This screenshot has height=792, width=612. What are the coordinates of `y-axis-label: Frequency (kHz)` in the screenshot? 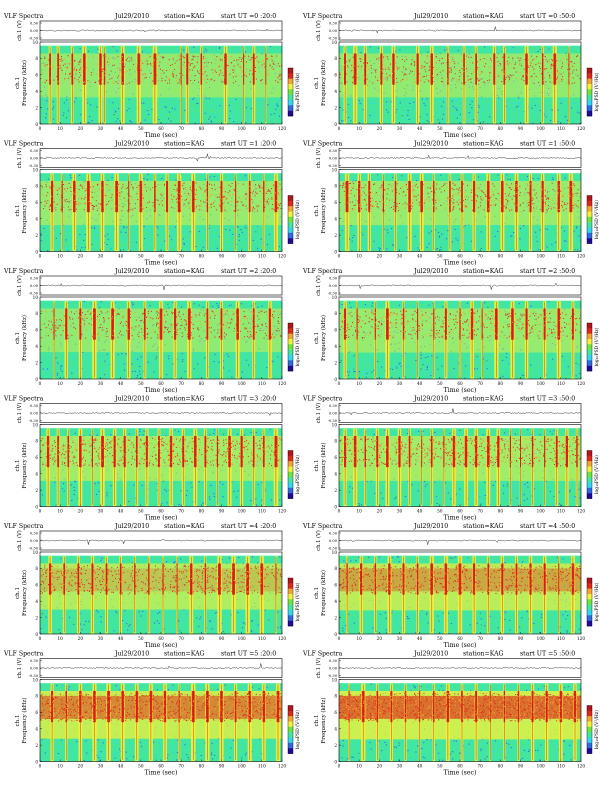 It's located at (24, 83).